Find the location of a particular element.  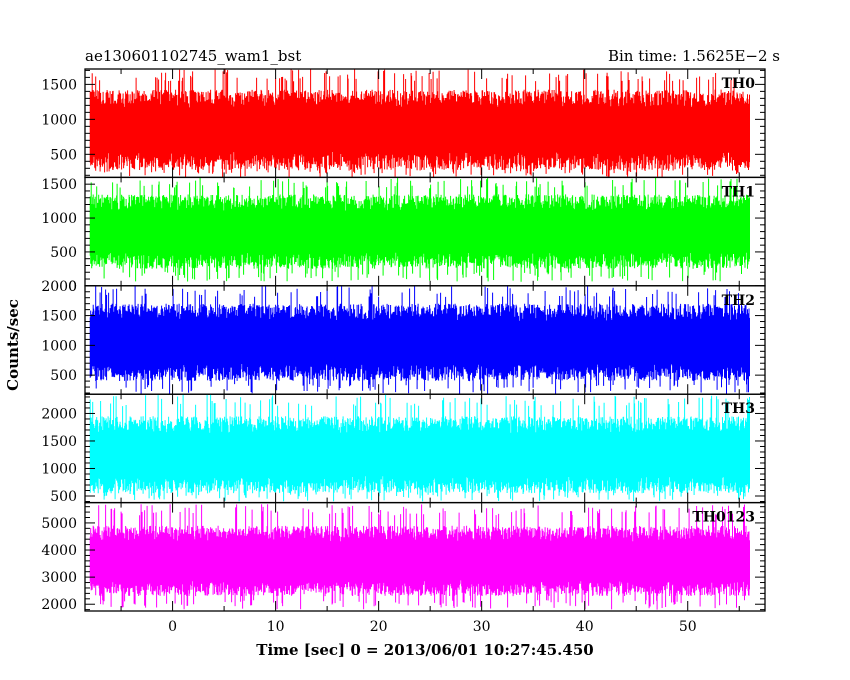

x-tick-label: 40 is located at coordinates (585, 627).